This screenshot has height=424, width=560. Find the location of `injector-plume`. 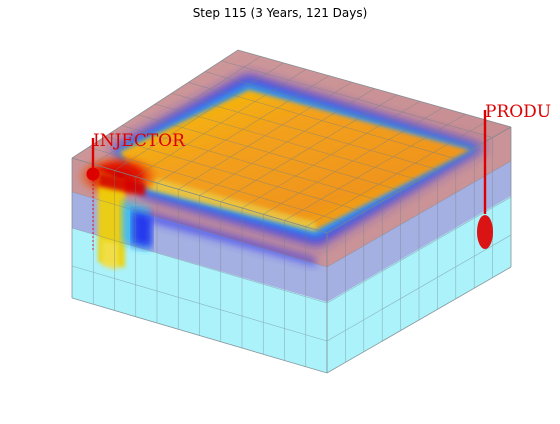

injector-plume is located at coordinates (207, 221).